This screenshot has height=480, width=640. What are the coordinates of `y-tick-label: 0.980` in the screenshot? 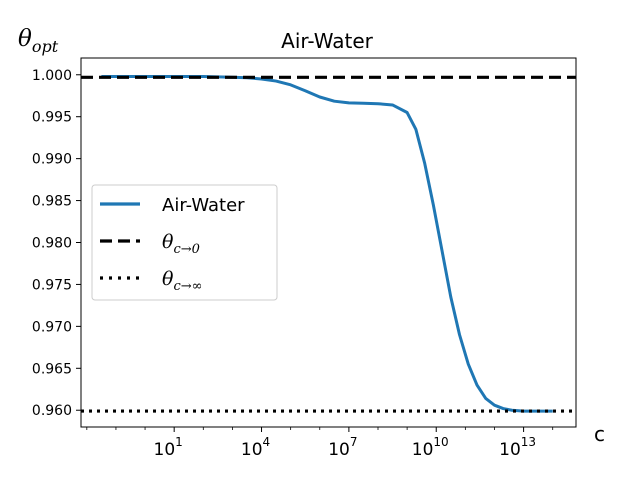 It's located at (52, 244).